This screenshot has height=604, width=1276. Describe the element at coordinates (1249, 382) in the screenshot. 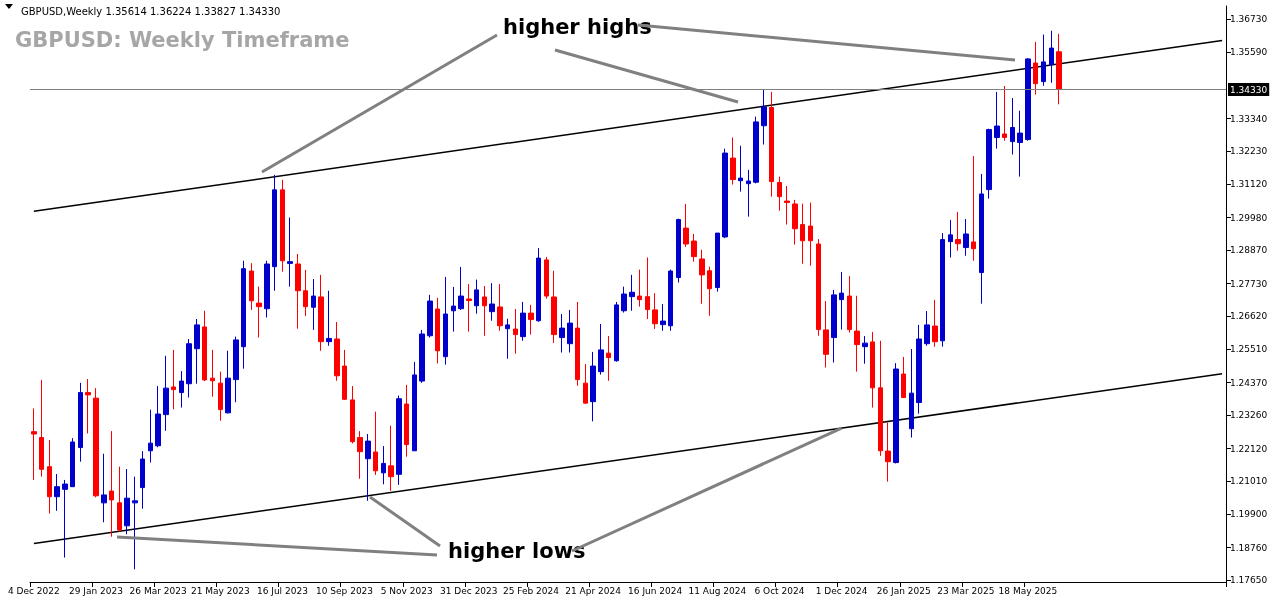

I see `y-tick-label: 1.24370` at that location.